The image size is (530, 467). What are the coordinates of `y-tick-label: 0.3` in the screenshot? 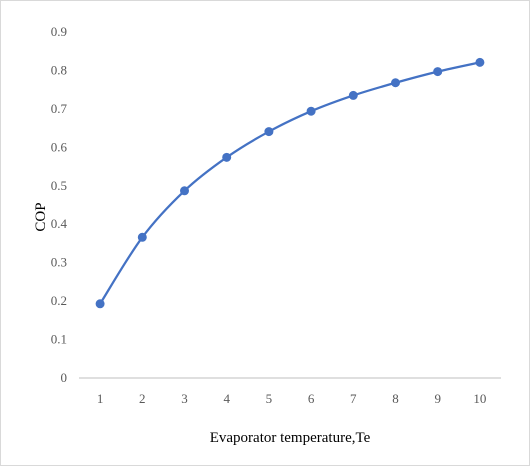 It's located at (59, 262).